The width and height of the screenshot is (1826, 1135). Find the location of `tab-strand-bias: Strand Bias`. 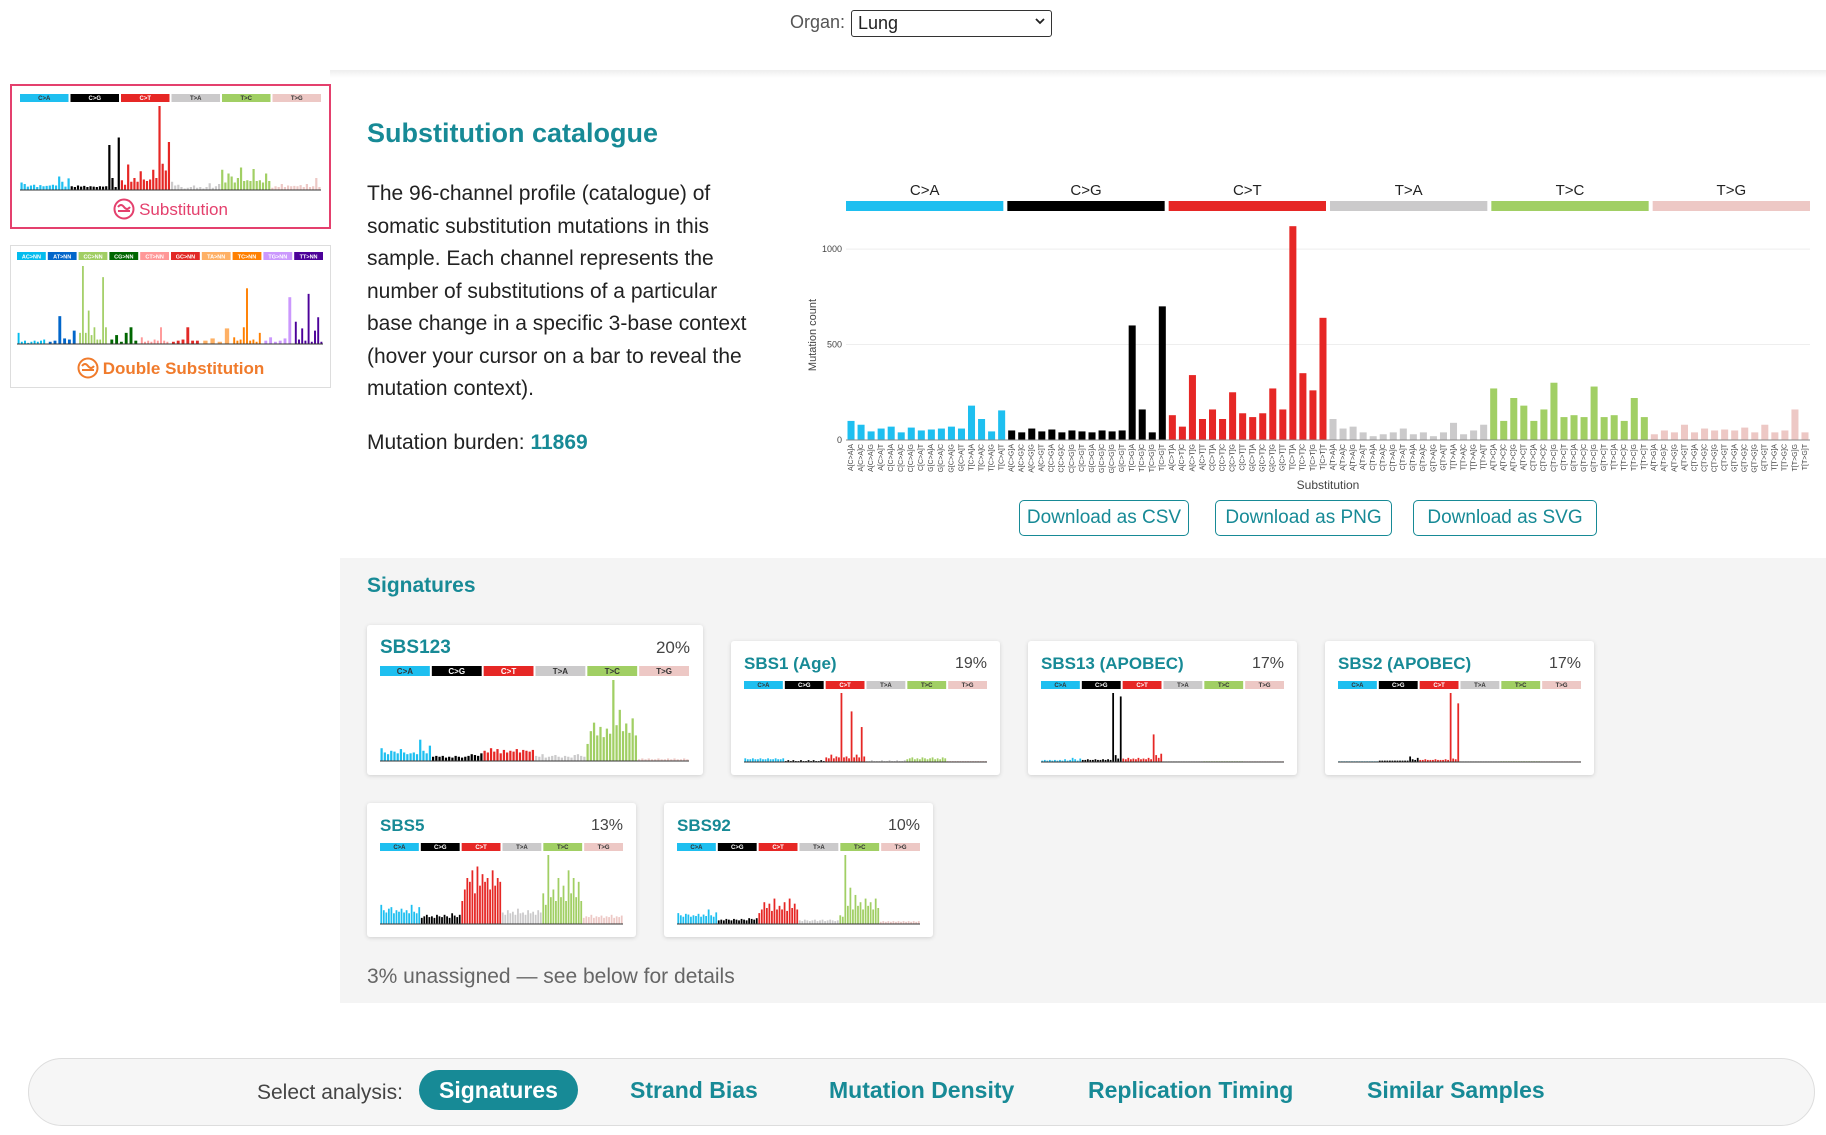

tab-strand-bias: Strand Bias is located at coordinates (694, 1090).